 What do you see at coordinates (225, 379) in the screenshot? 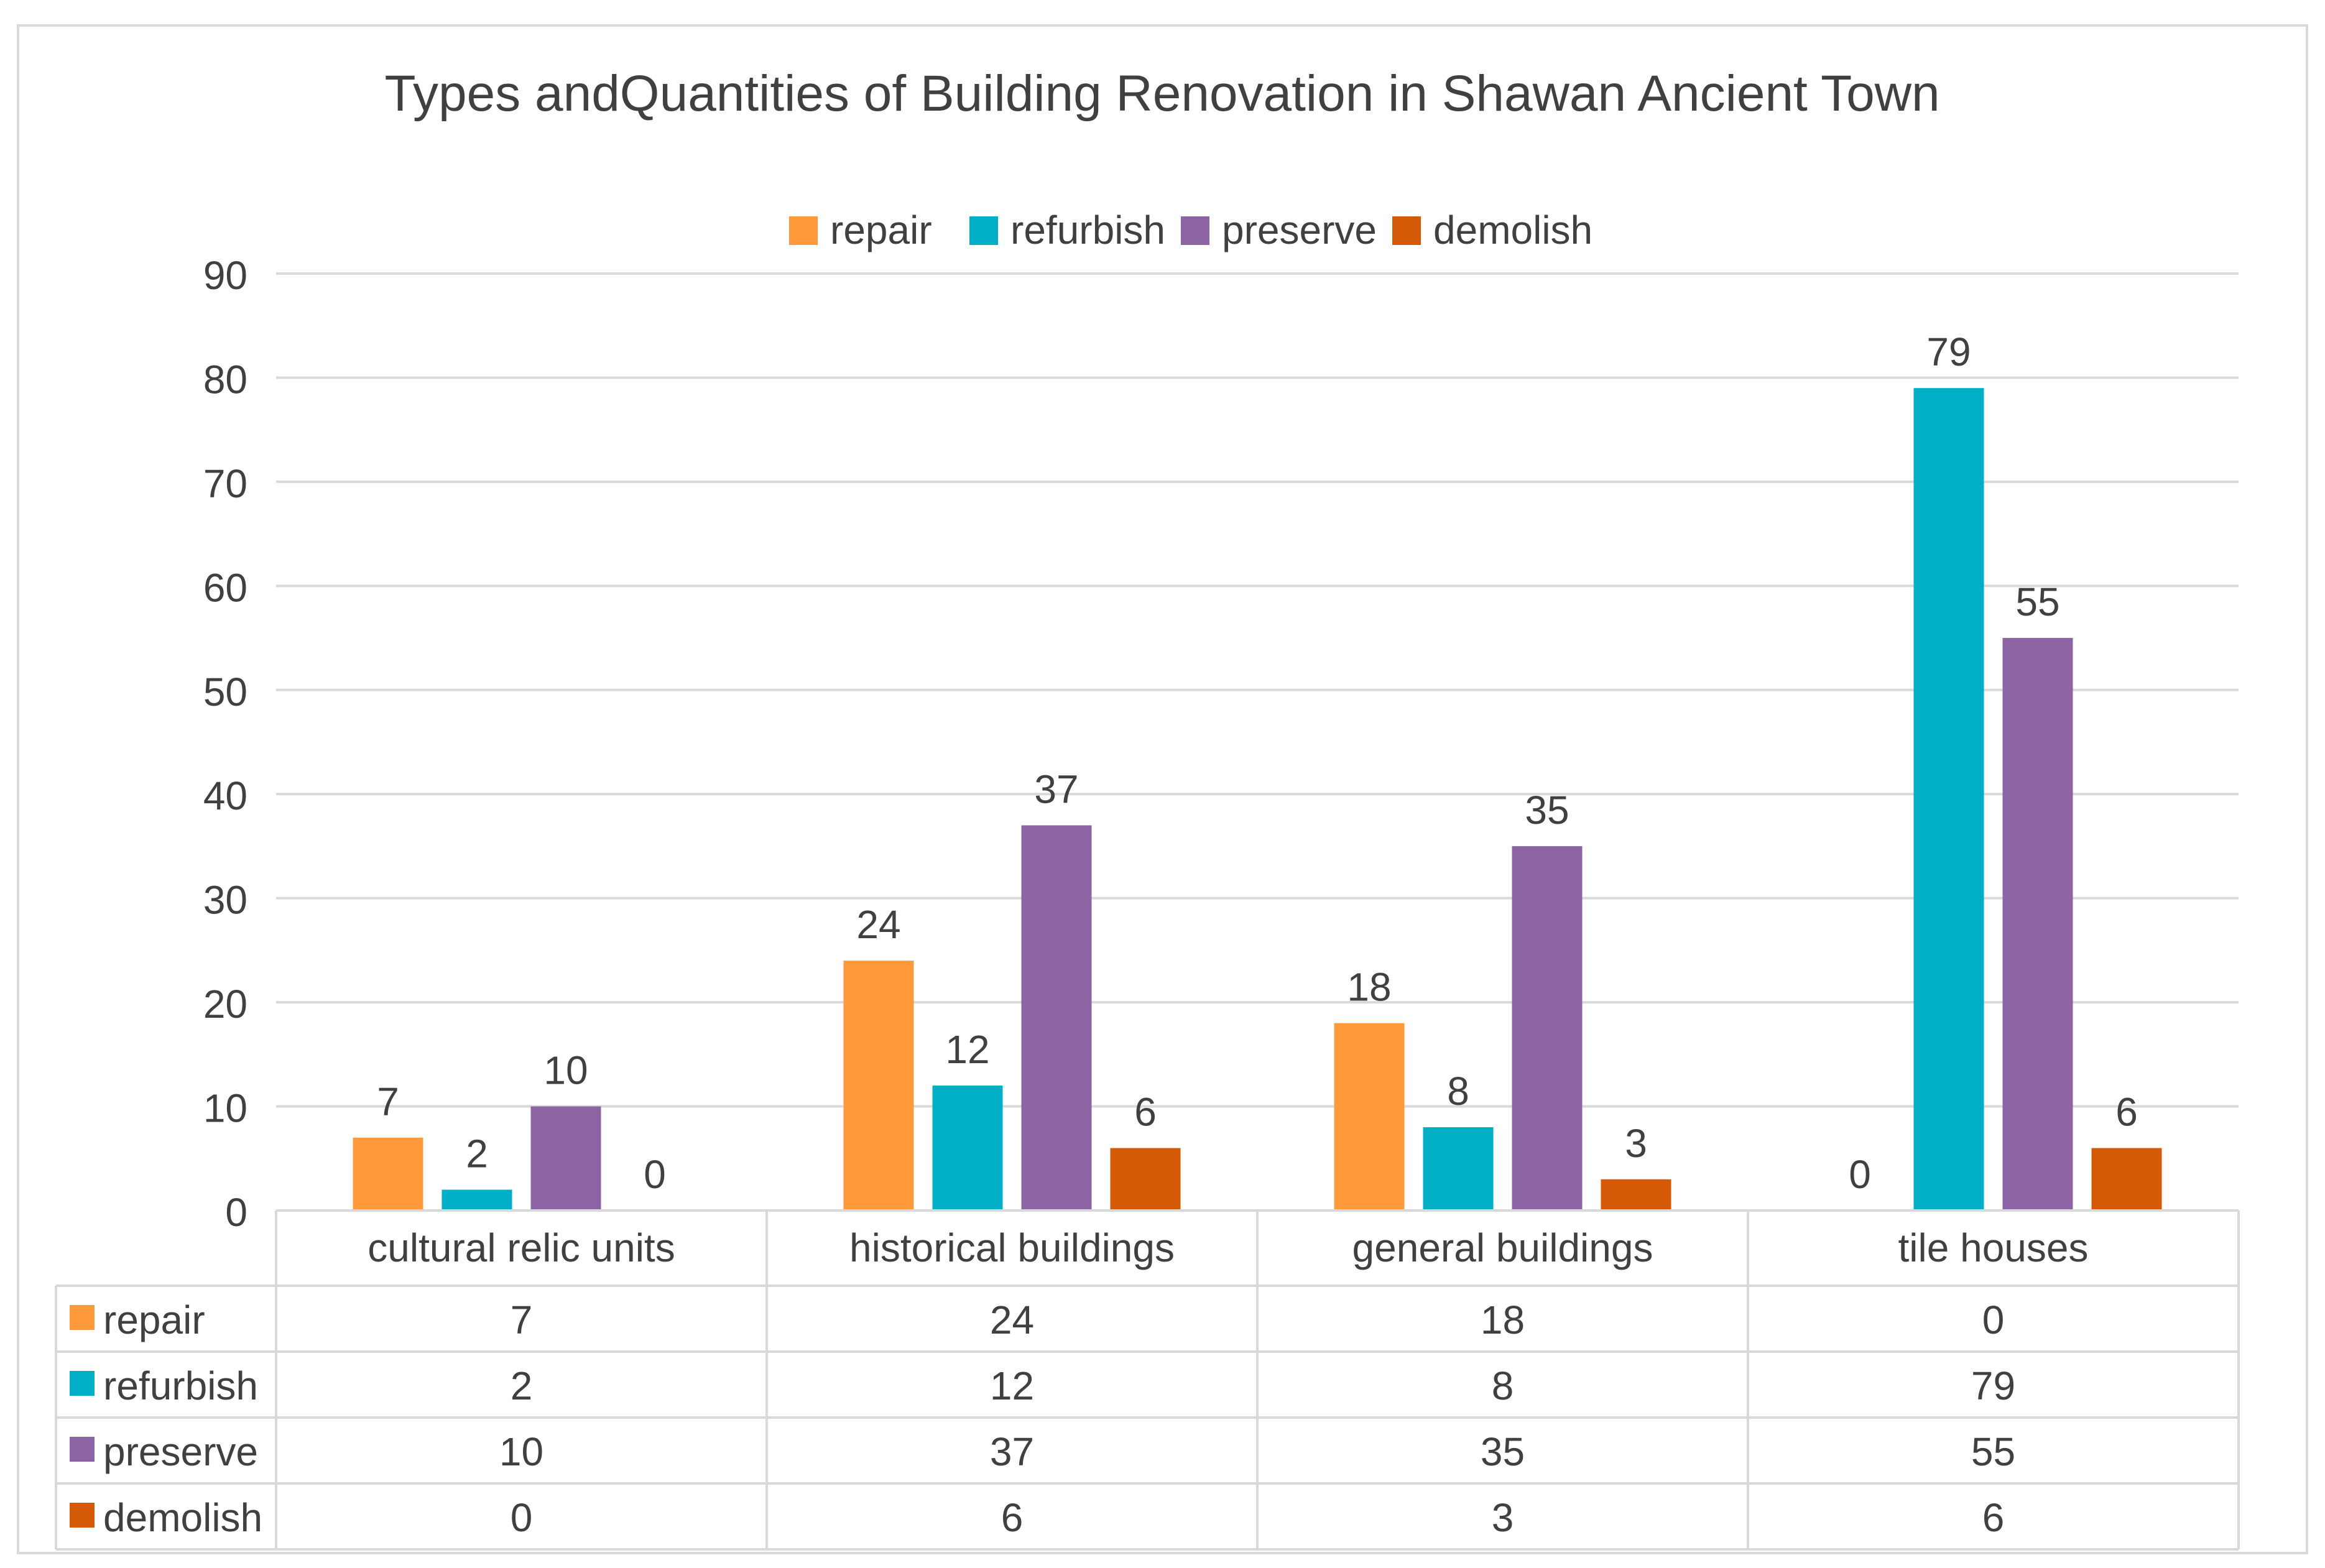
I see `y-tick-label: 80` at bounding box center [225, 379].